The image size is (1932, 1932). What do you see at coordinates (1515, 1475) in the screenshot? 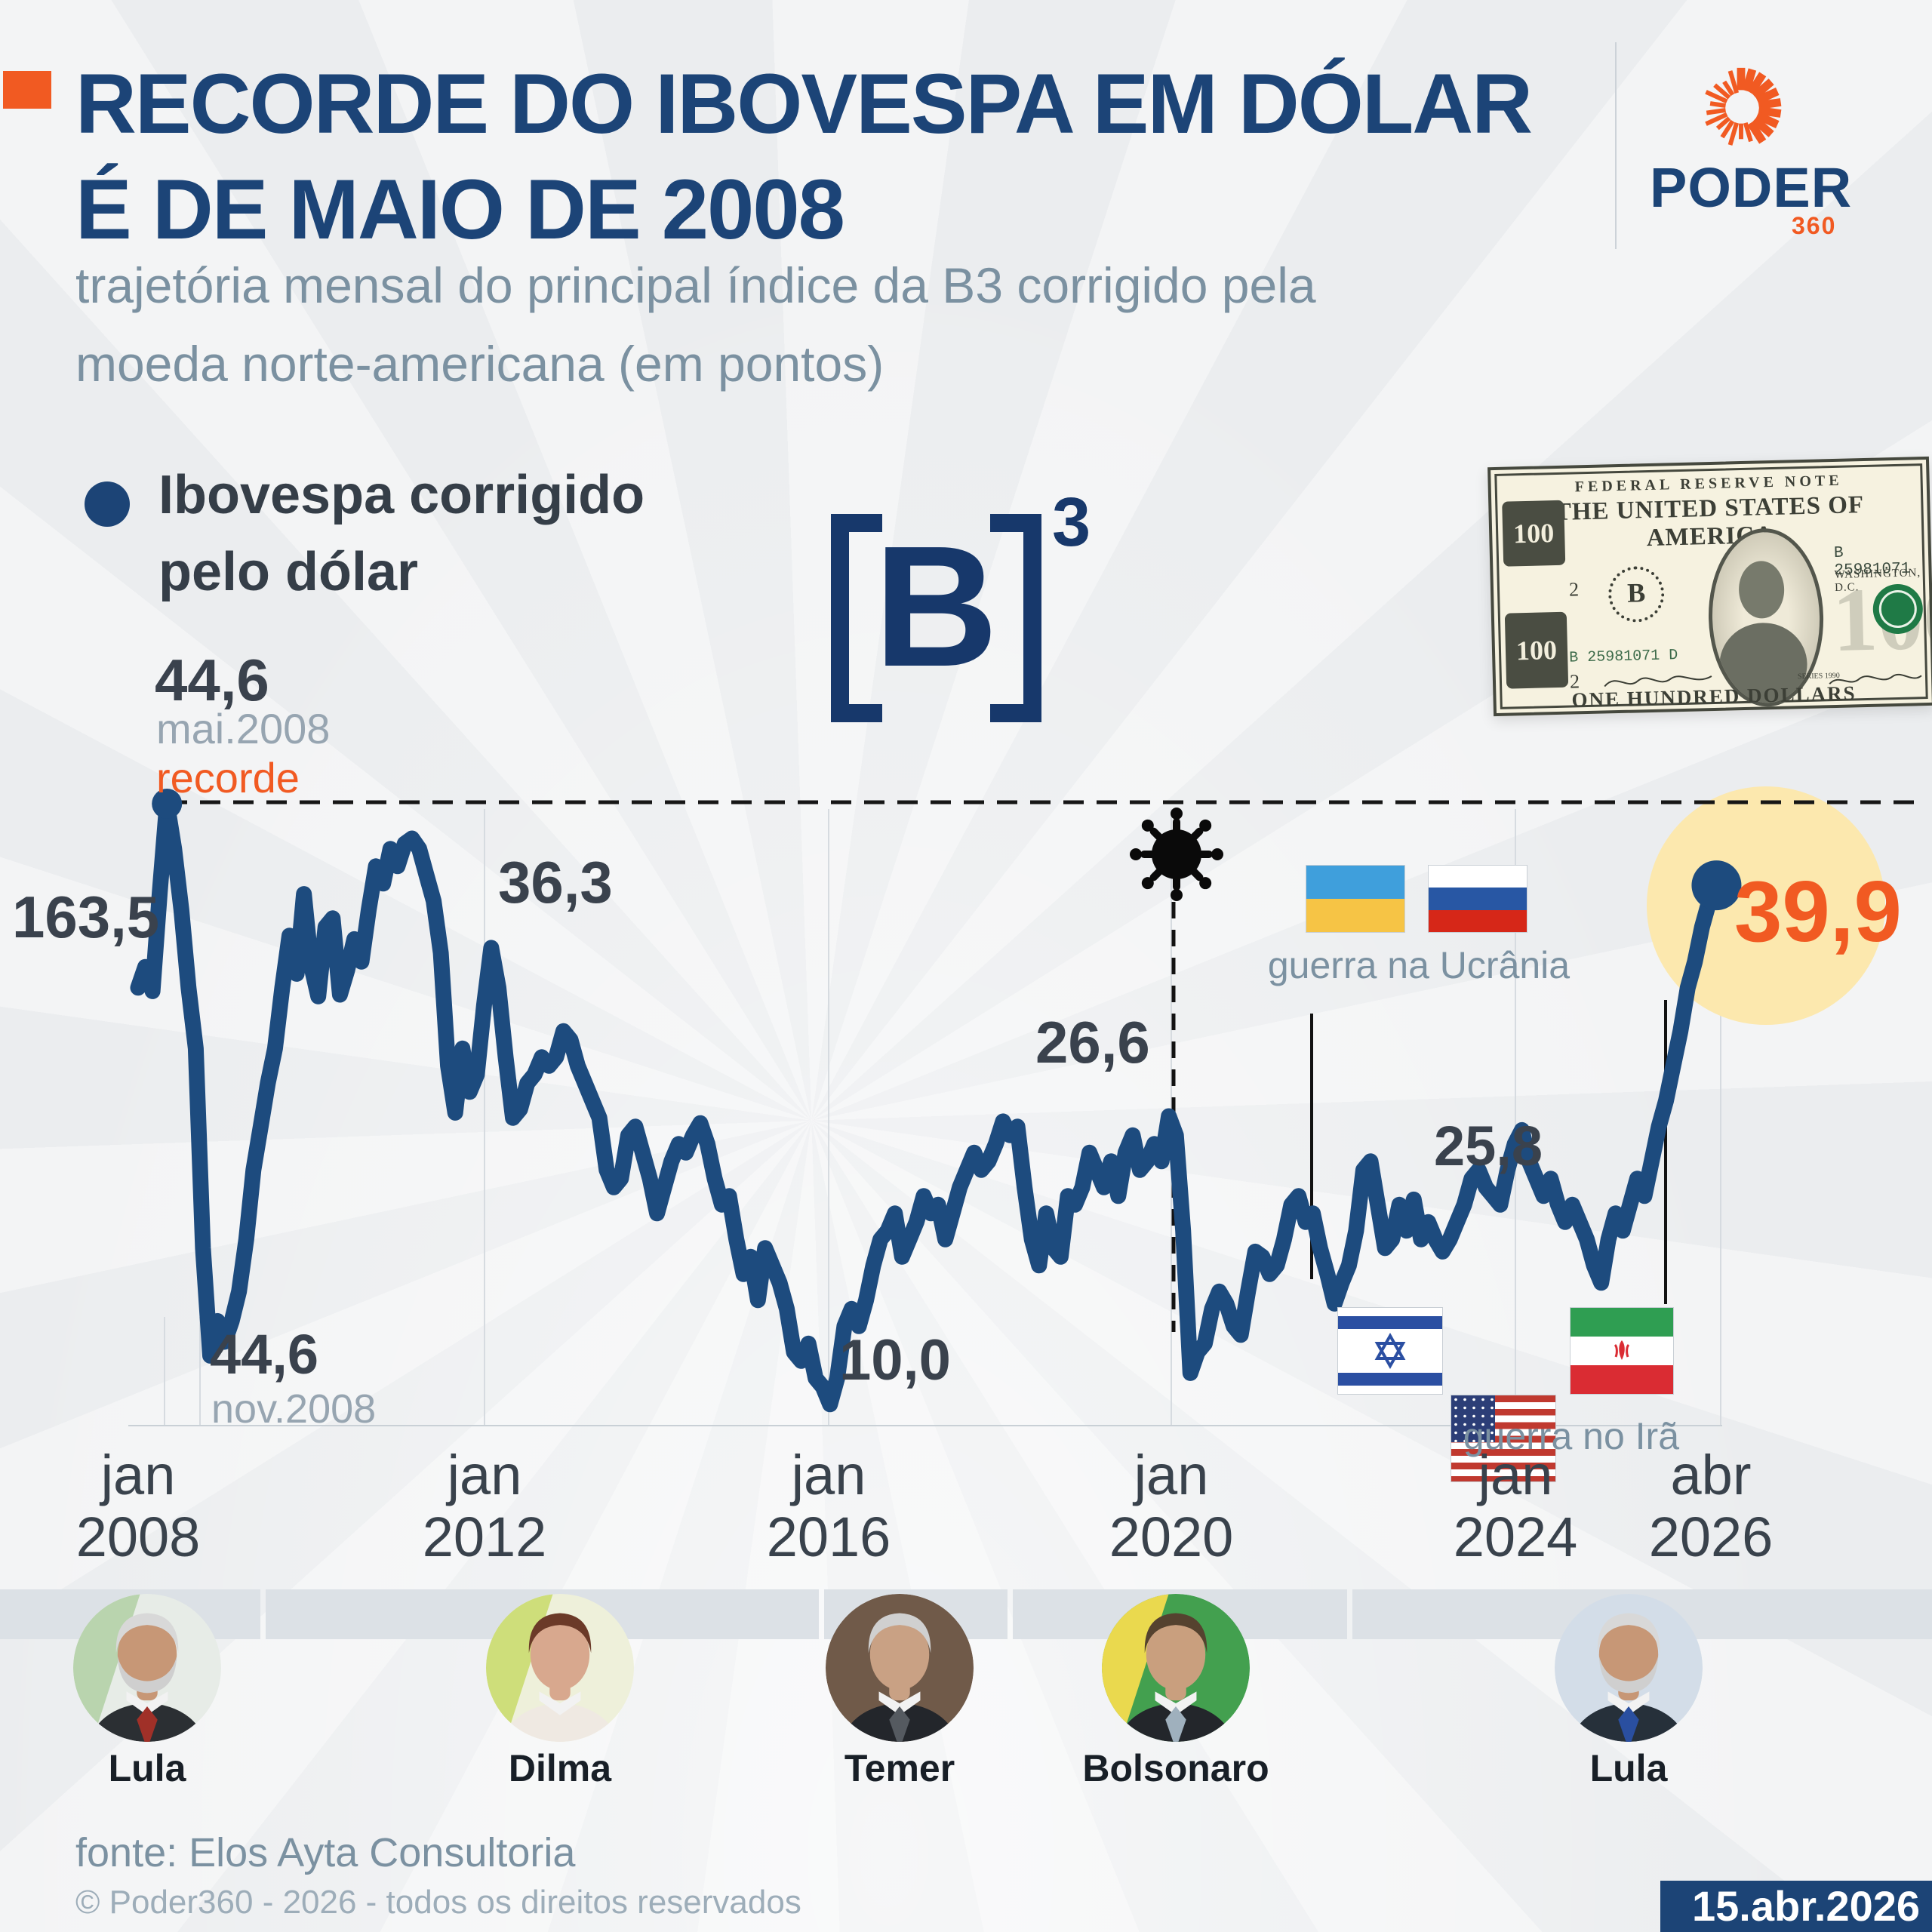
I see `x-tick-month-2024: jan` at bounding box center [1515, 1475].